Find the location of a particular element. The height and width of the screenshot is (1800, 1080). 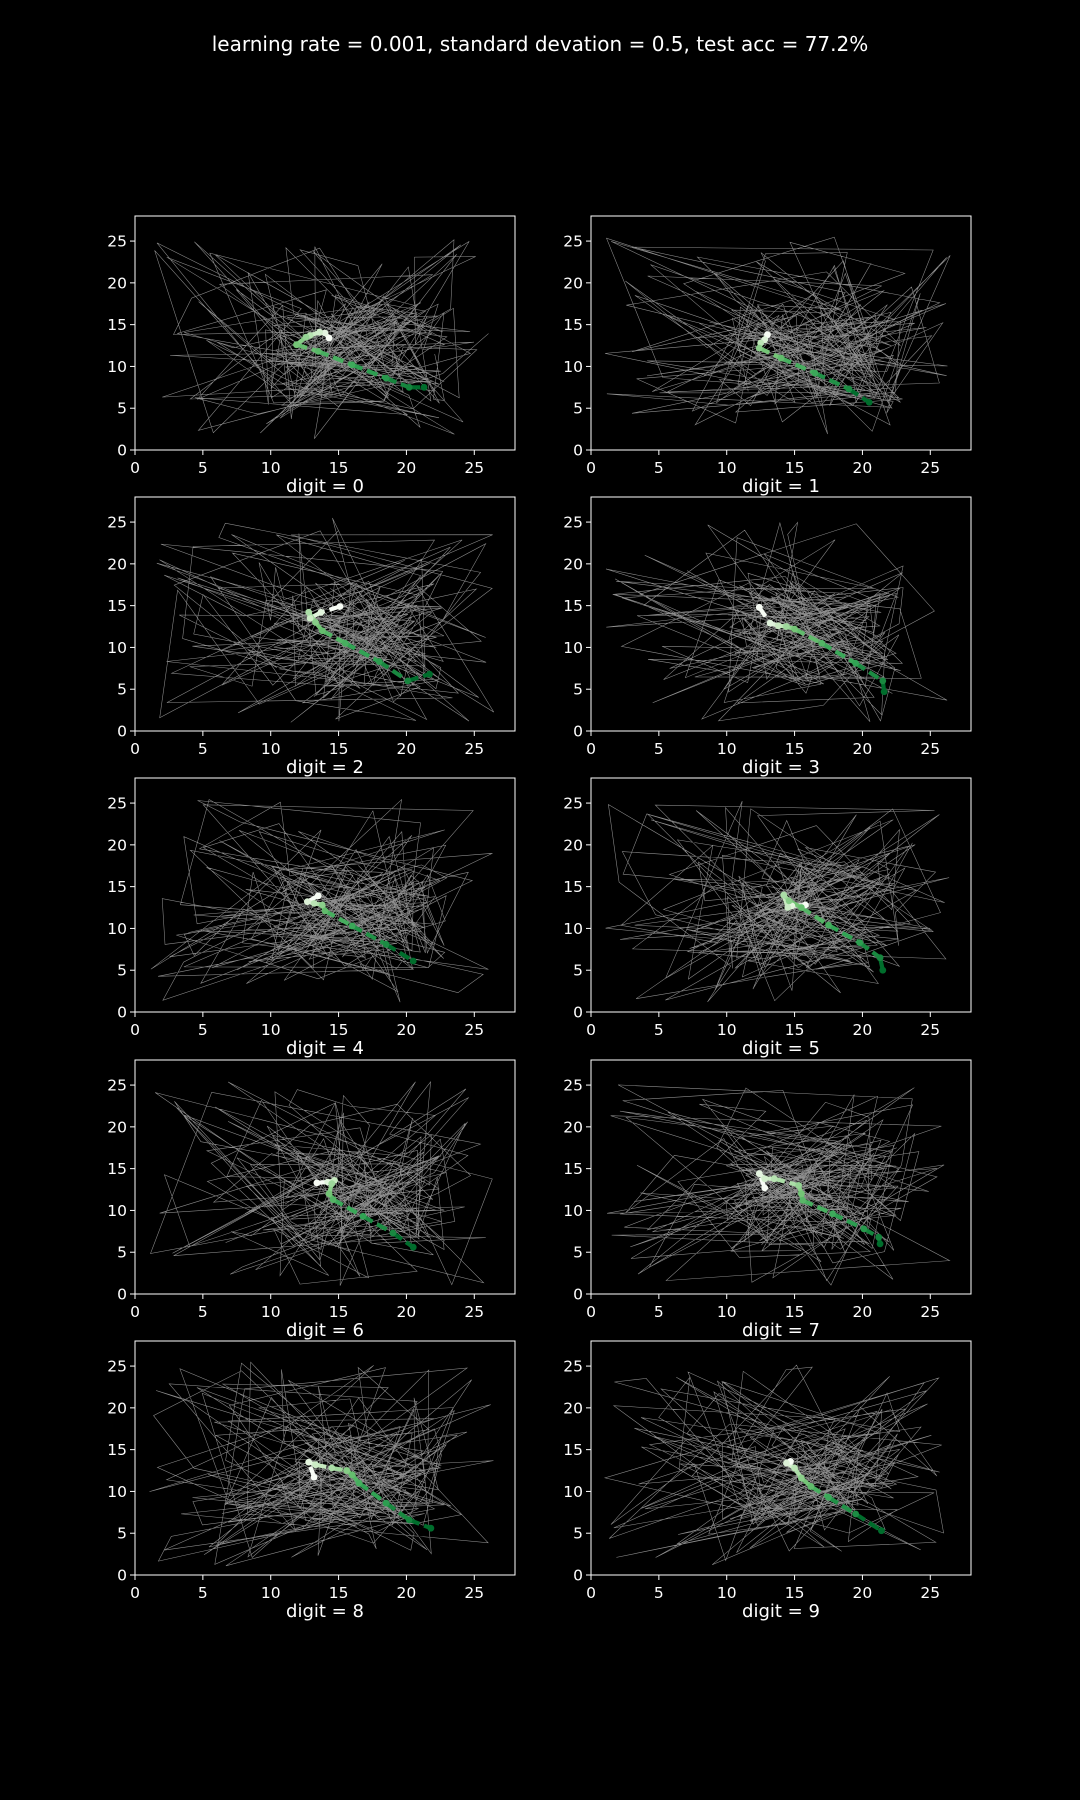

subplot-title: digit = 8 is located at coordinates (325, 1611).